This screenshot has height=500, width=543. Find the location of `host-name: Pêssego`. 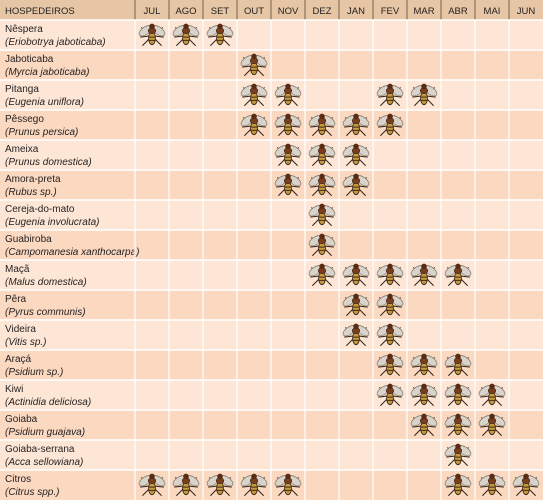

host-name: Pêssego is located at coordinates (24, 119).